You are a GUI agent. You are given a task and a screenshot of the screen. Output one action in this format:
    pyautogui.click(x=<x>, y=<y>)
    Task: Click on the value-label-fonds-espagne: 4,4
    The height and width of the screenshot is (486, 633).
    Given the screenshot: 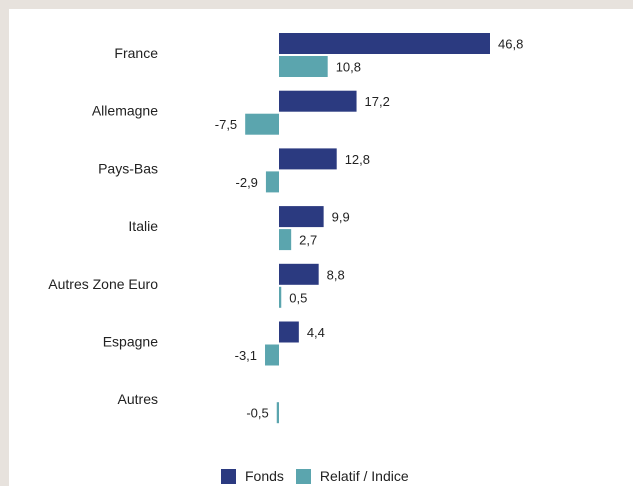 What is the action you would take?
    pyautogui.click(x=316, y=332)
    